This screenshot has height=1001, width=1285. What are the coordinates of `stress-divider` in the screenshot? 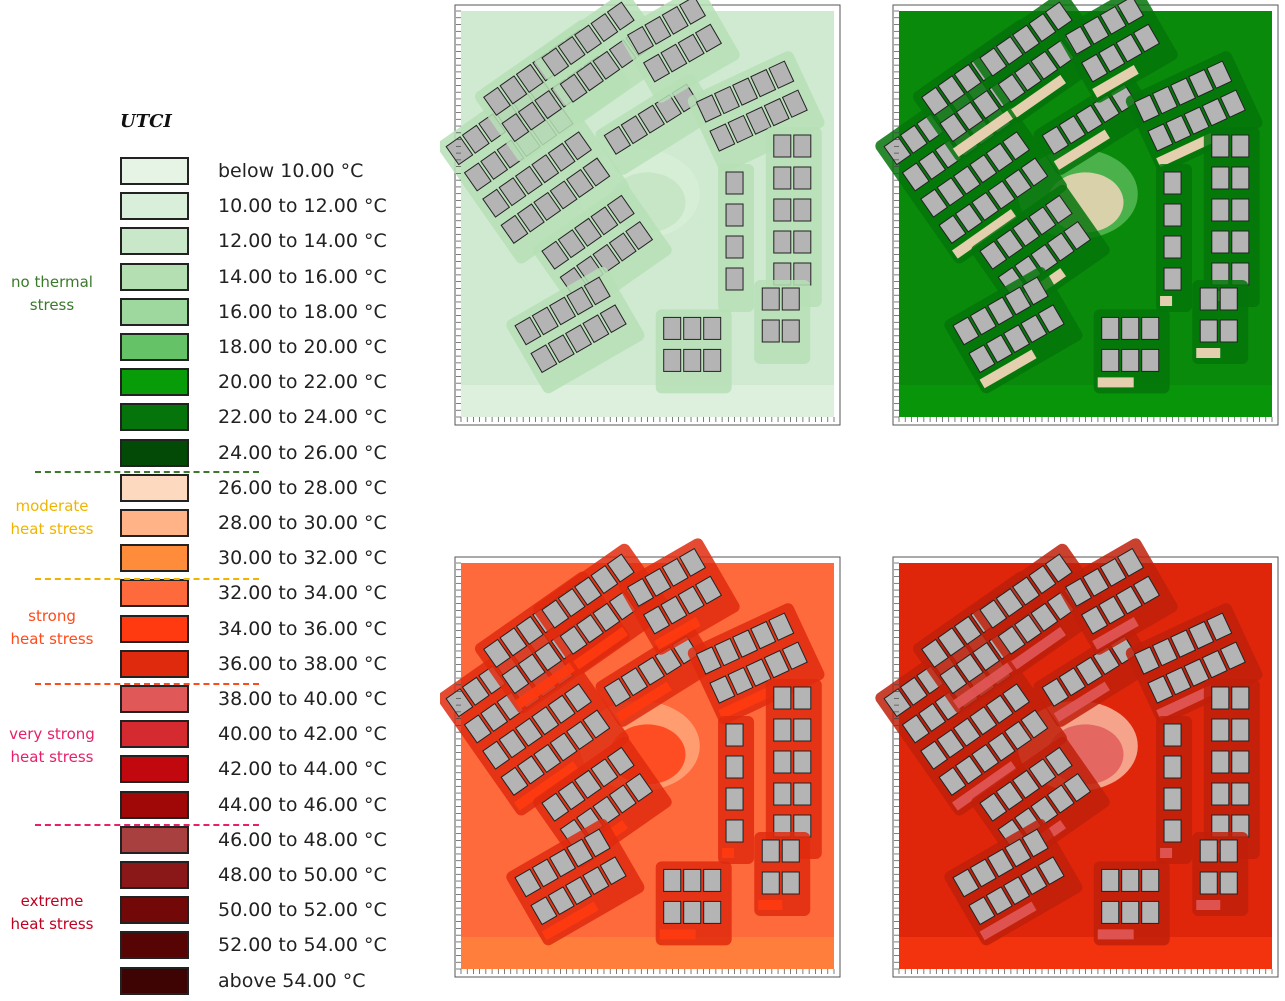 It's located at (147, 825).